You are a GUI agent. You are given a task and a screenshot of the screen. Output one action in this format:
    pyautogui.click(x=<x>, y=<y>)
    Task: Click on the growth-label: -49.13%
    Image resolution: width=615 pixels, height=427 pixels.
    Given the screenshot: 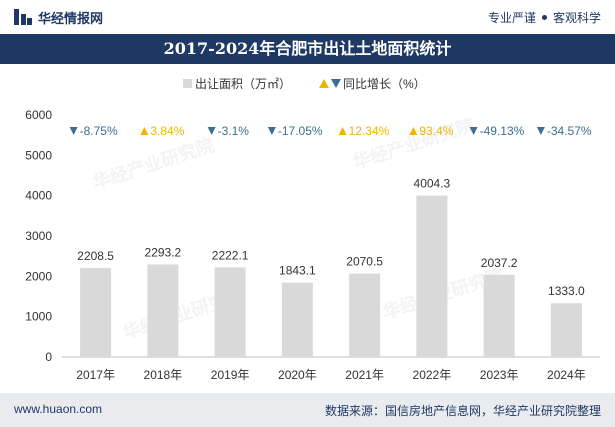 What is the action you would take?
    pyautogui.click(x=502, y=131)
    